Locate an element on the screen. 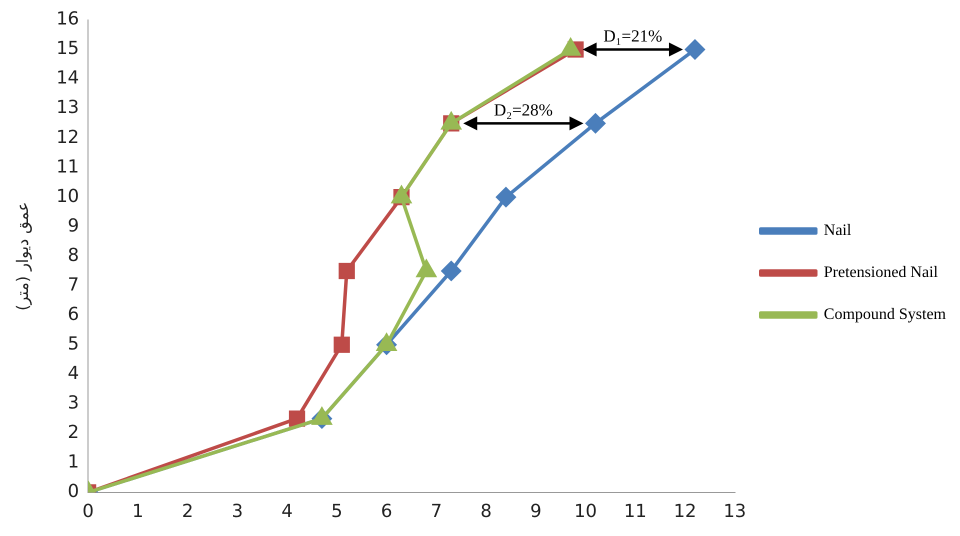 Image resolution: width=960 pixels, height=536 pixels. x-tick-label: 4 is located at coordinates (287, 511).